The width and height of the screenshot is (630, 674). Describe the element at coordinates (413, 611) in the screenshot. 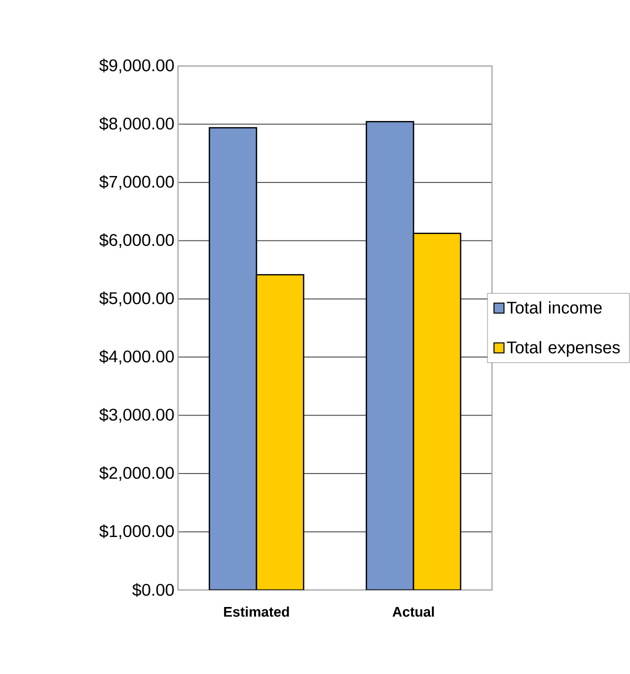

I see `x-tick-label: Actual` at that location.